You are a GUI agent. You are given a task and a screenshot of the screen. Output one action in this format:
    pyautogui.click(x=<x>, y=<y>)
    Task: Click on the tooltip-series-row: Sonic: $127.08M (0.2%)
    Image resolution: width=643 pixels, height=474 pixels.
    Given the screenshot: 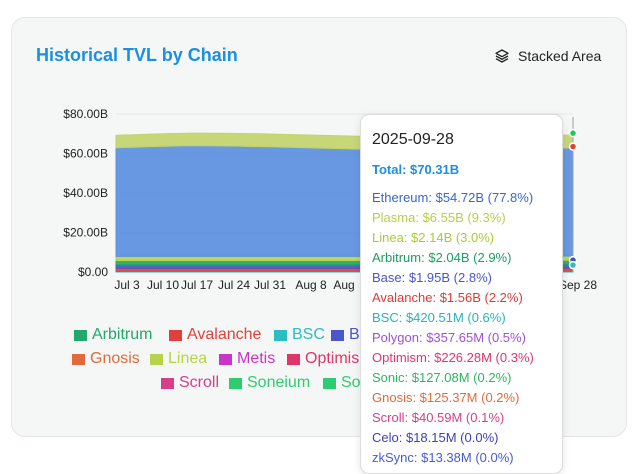 What is the action you would take?
    pyautogui.click(x=442, y=377)
    